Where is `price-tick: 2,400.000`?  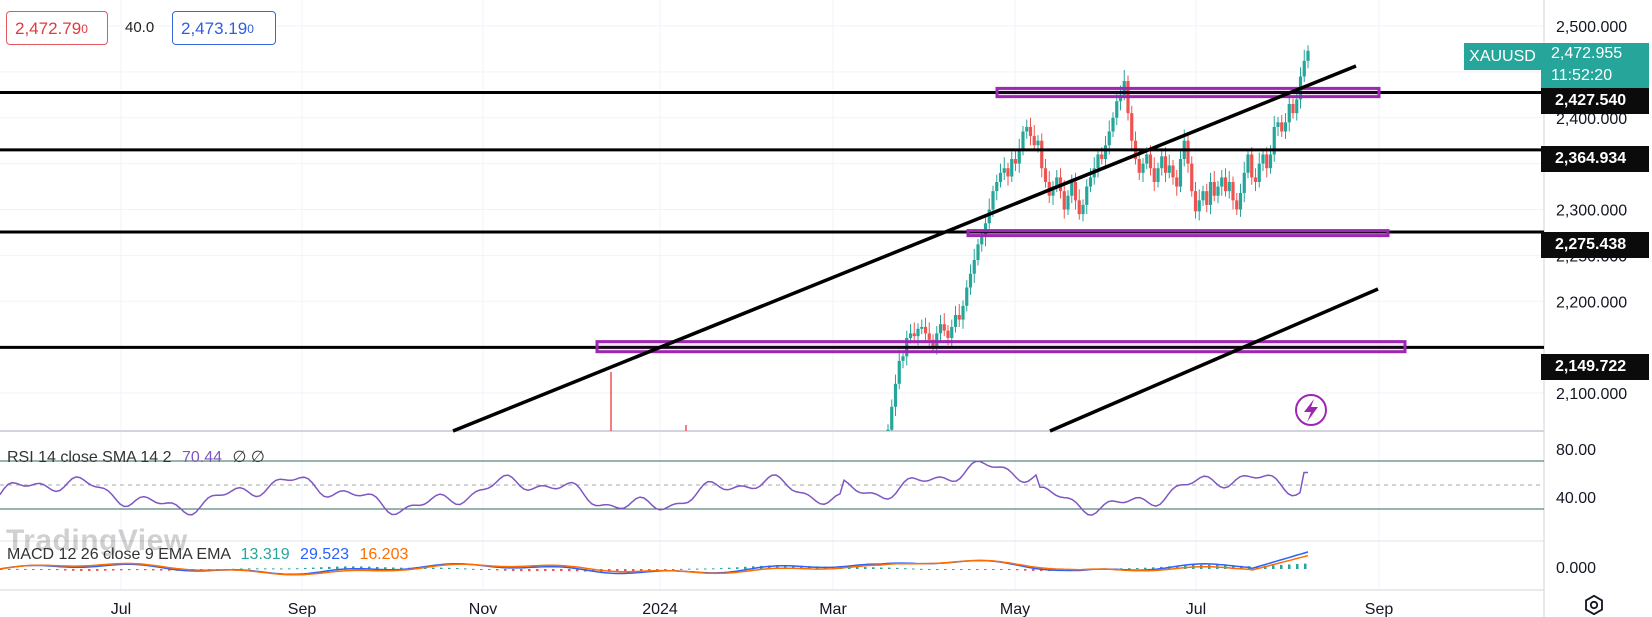
price-tick: 2,400.000 is located at coordinates (1591, 119).